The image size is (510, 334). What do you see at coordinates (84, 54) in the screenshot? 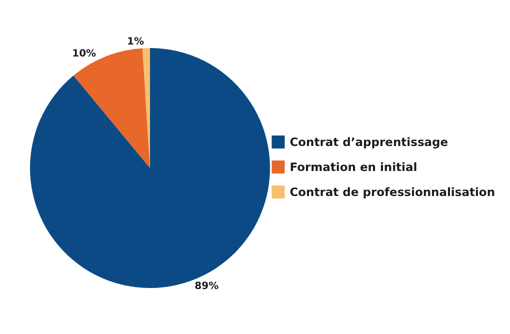
I see `data-label: 10%` at bounding box center [84, 54].